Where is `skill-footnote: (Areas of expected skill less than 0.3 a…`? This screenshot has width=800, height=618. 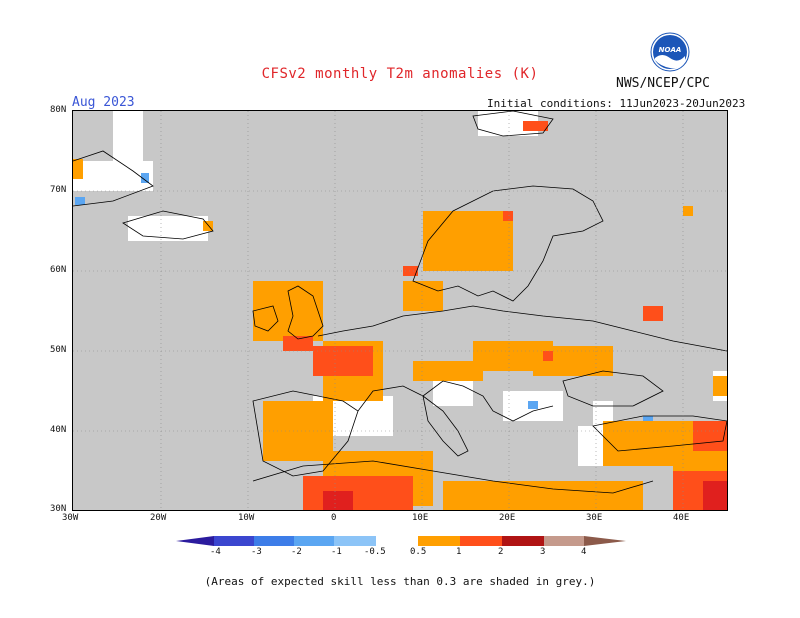
skill-footnote: (Areas of expected skill less than 0.3 a… is located at coordinates (400, 581).